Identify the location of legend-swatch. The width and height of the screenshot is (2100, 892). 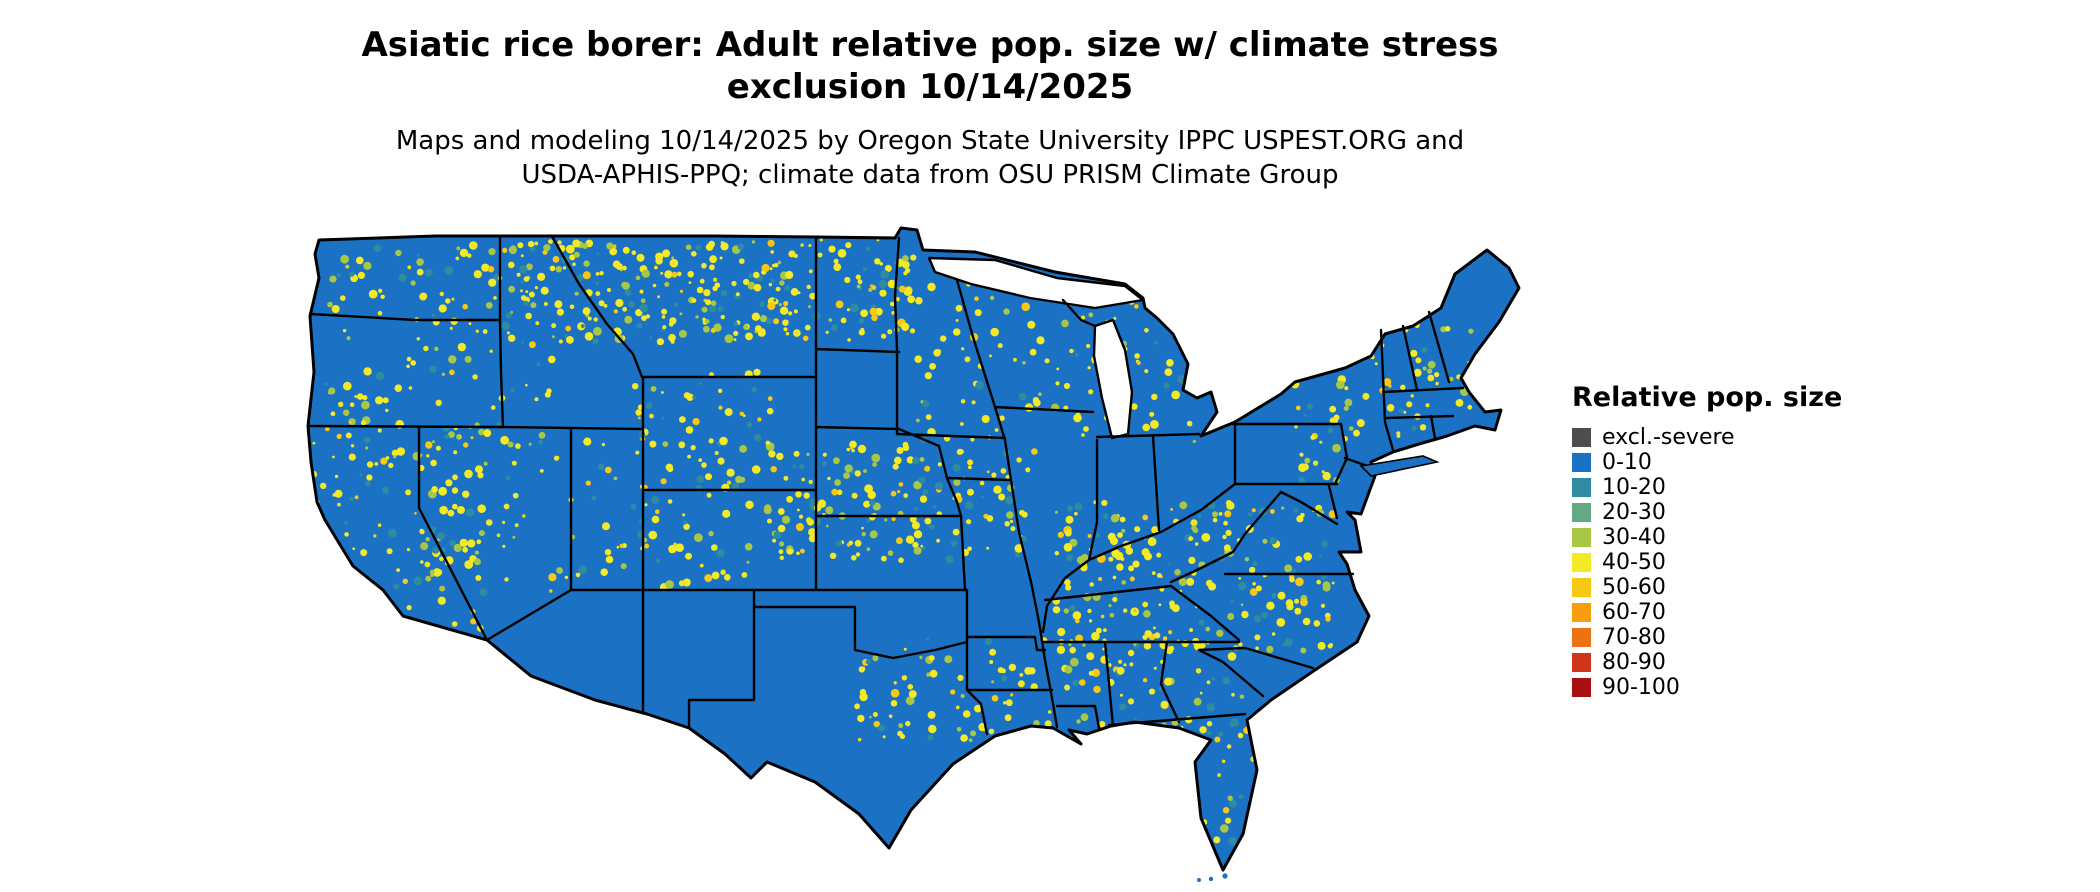
(1581, 587).